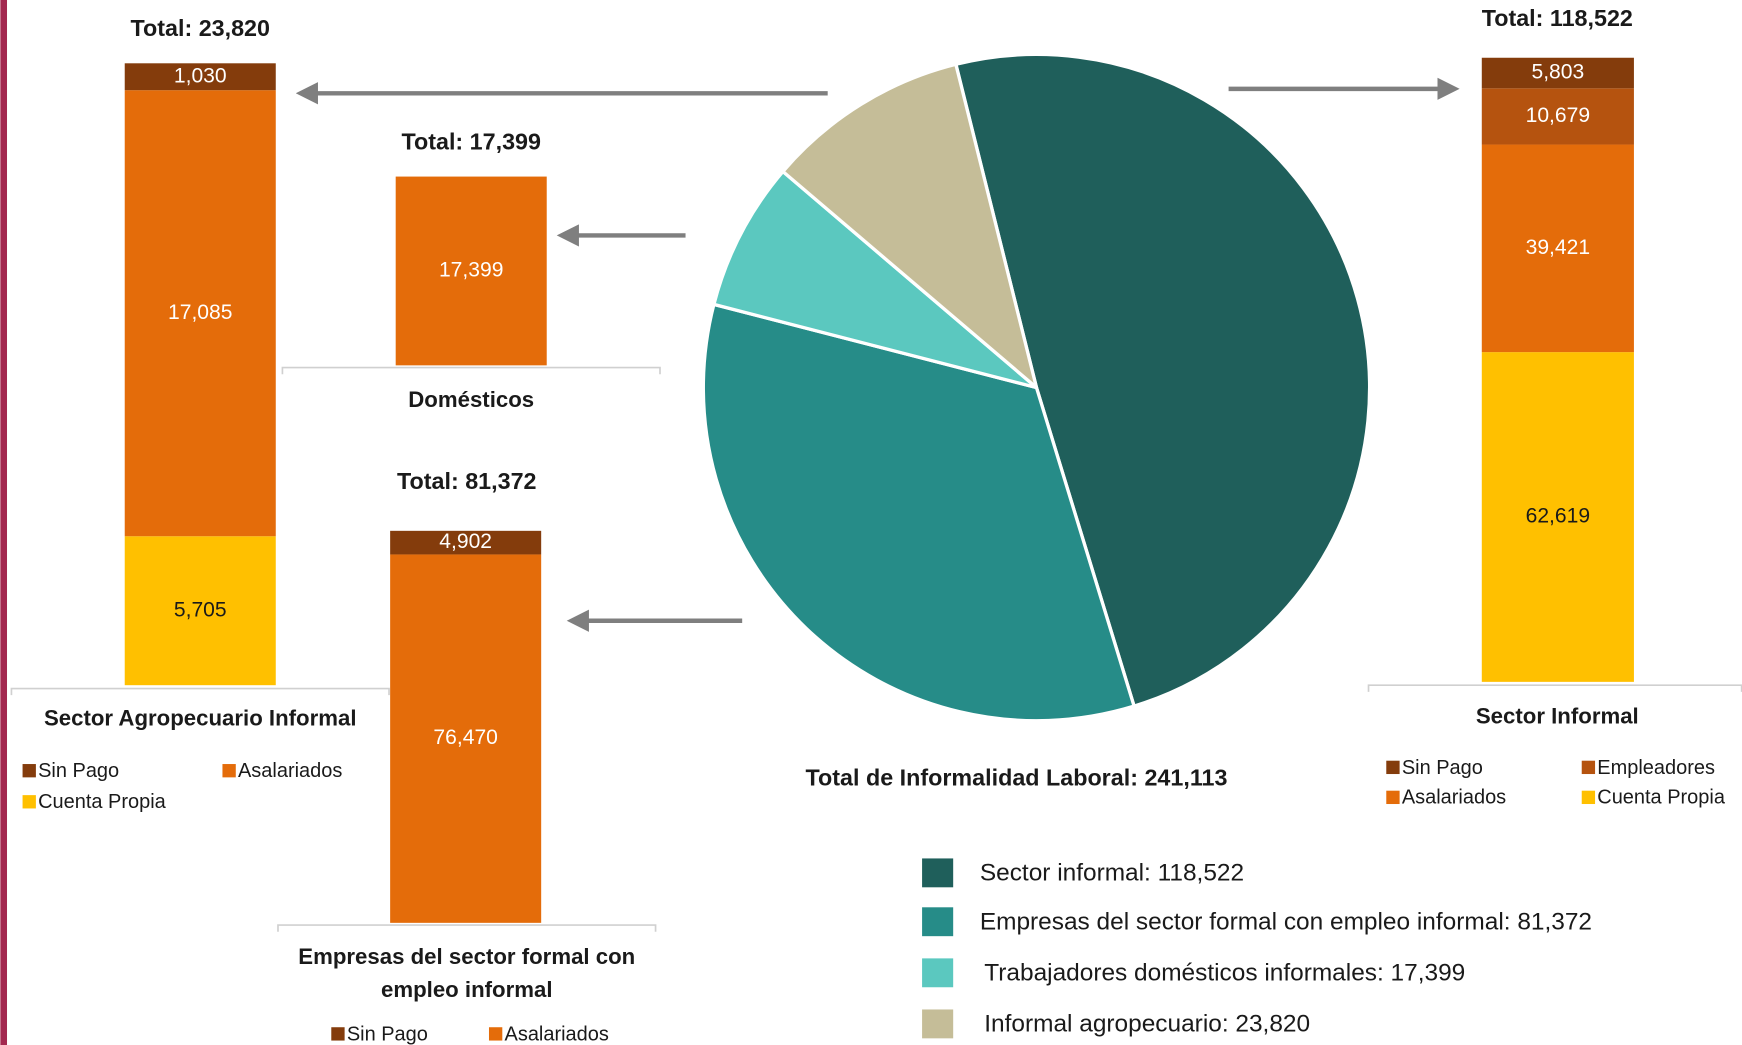 The height and width of the screenshot is (1045, 1742). I want to click on data-label: 1,030, so click(200, 75).